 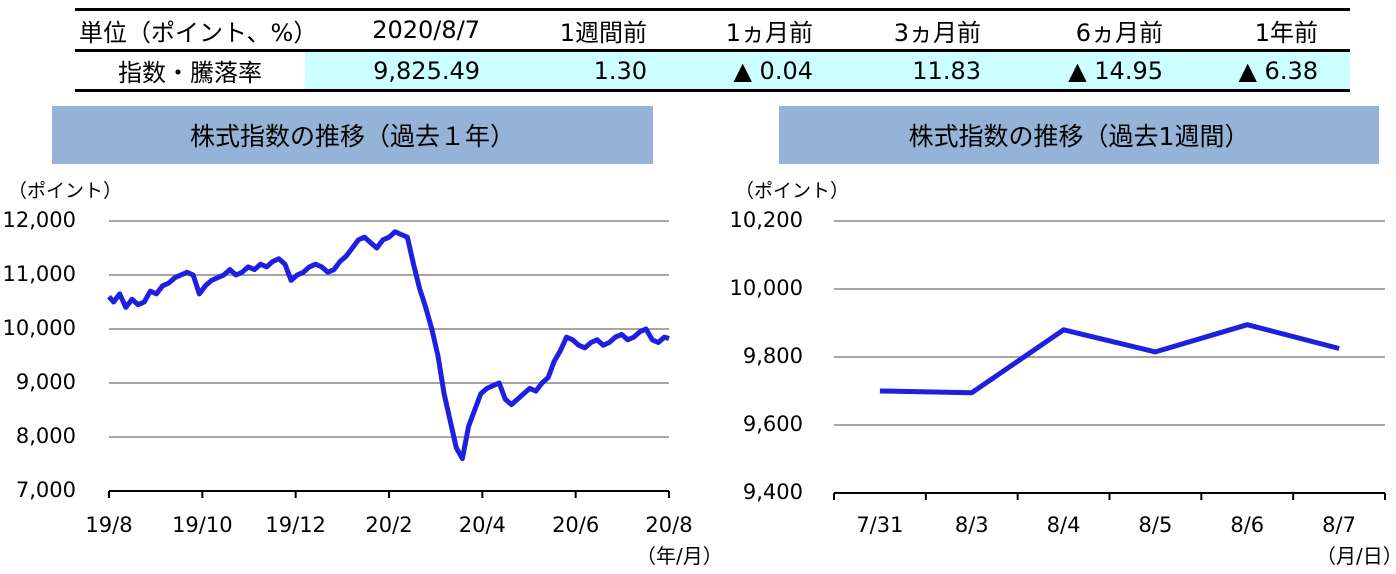 What do you see at coordinates (769, 32) in the screenshot?
I see `month-ago-header: 1ヵ月前` at bounding box center [769, 32].